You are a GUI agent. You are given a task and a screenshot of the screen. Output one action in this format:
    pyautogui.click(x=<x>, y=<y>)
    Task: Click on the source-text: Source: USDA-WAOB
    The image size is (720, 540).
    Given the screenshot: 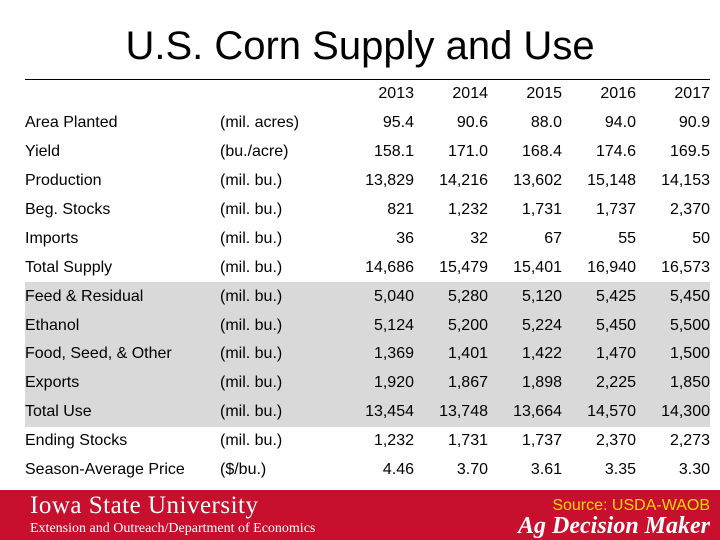 What is the action you would take?
    pyautogui.click(x=631, y=505)
    